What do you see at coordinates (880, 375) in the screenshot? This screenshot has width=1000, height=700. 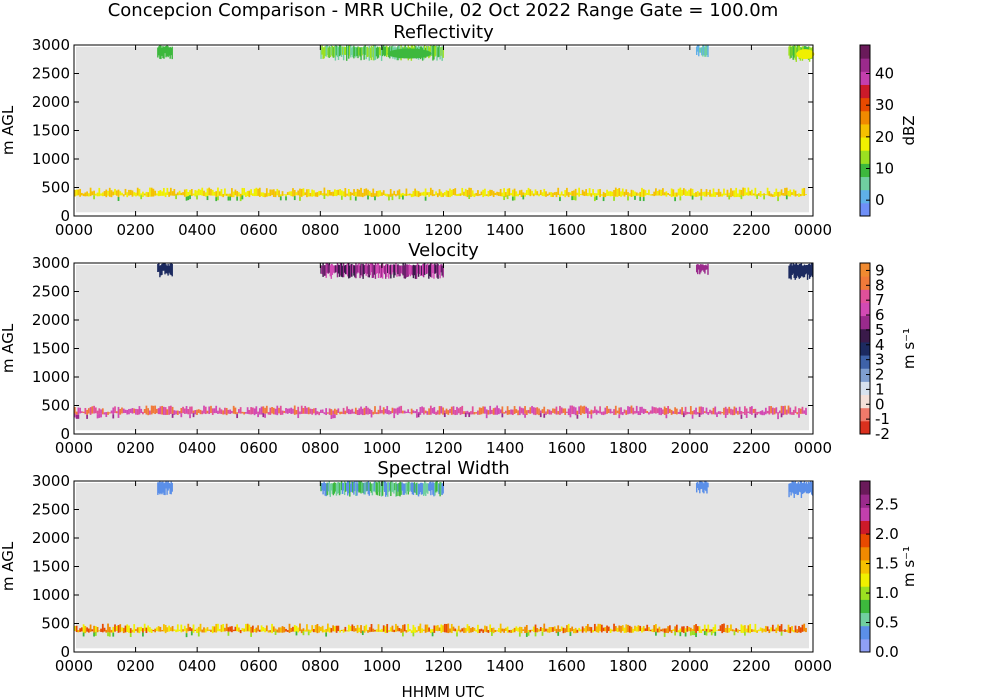 I see `colorbar-tick-label: 2` at bounding box center [880, 375].